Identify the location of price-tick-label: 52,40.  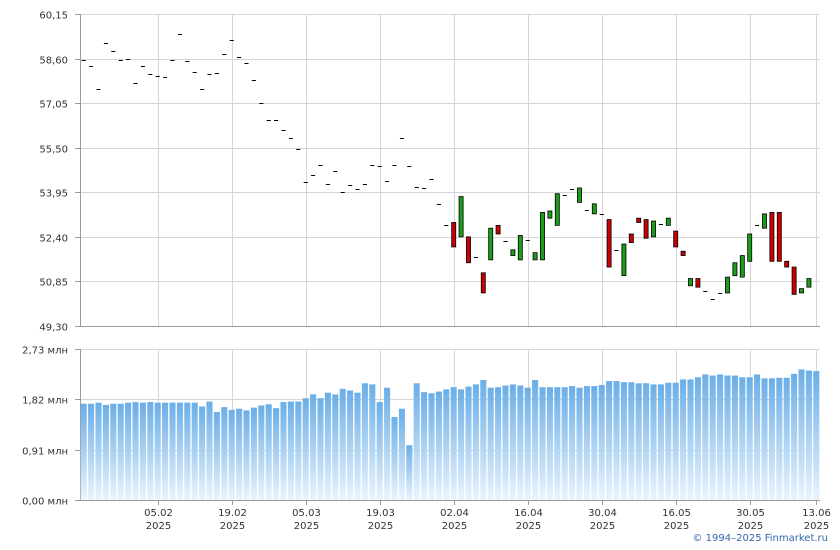
(53, 239).